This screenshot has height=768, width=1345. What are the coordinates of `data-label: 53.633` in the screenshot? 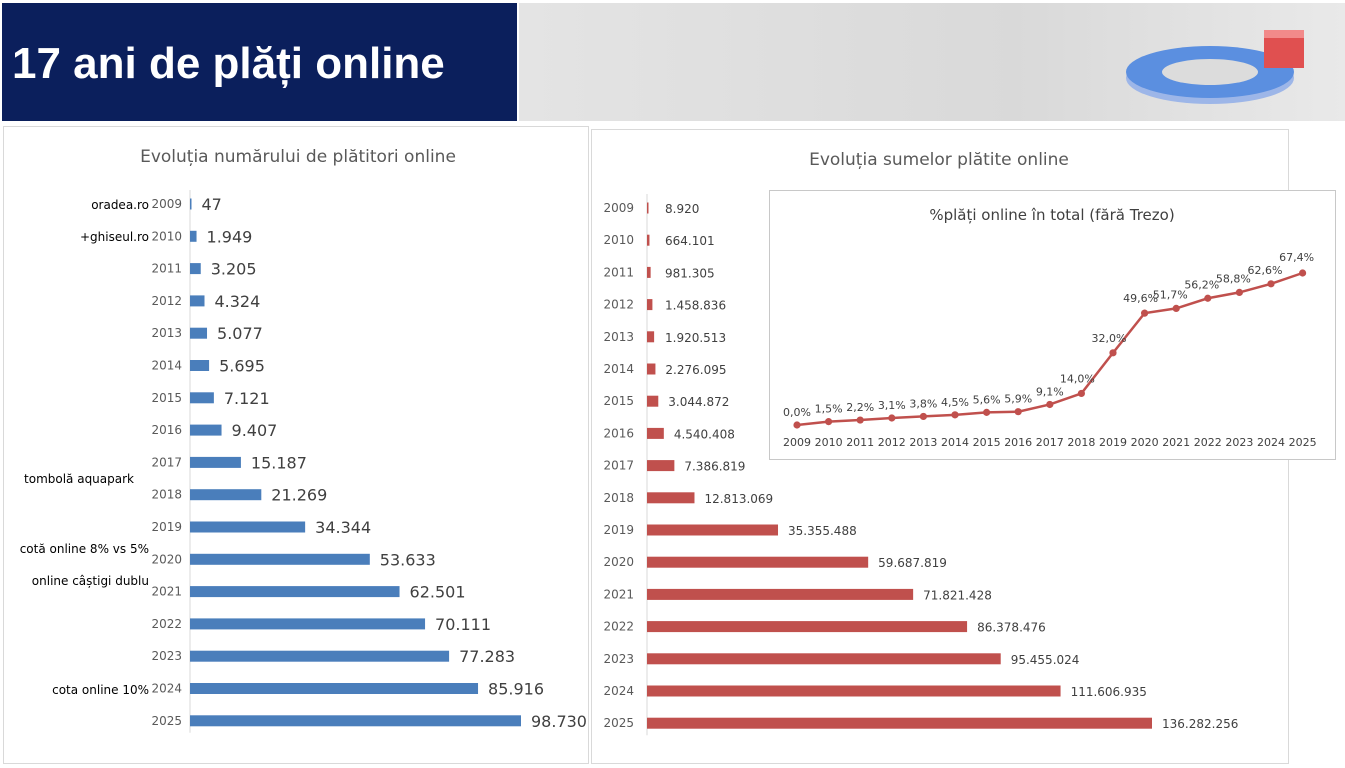 It's located at (408, 559).